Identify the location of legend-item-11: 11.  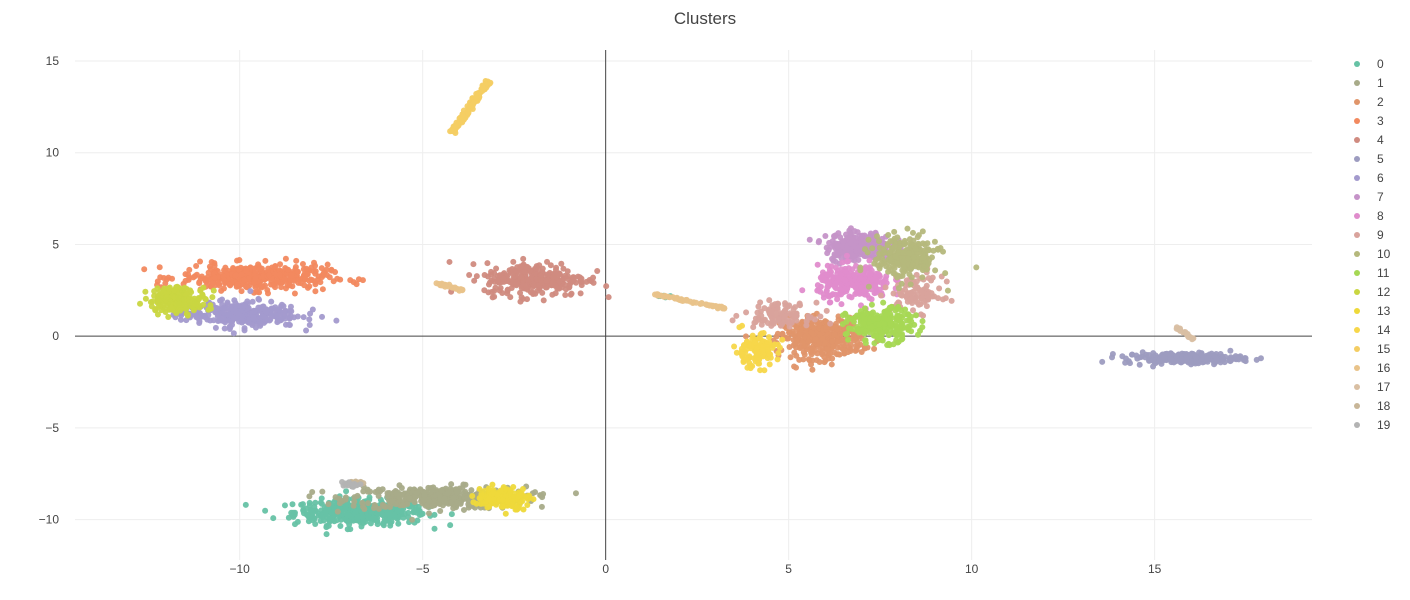
(1372, 273).